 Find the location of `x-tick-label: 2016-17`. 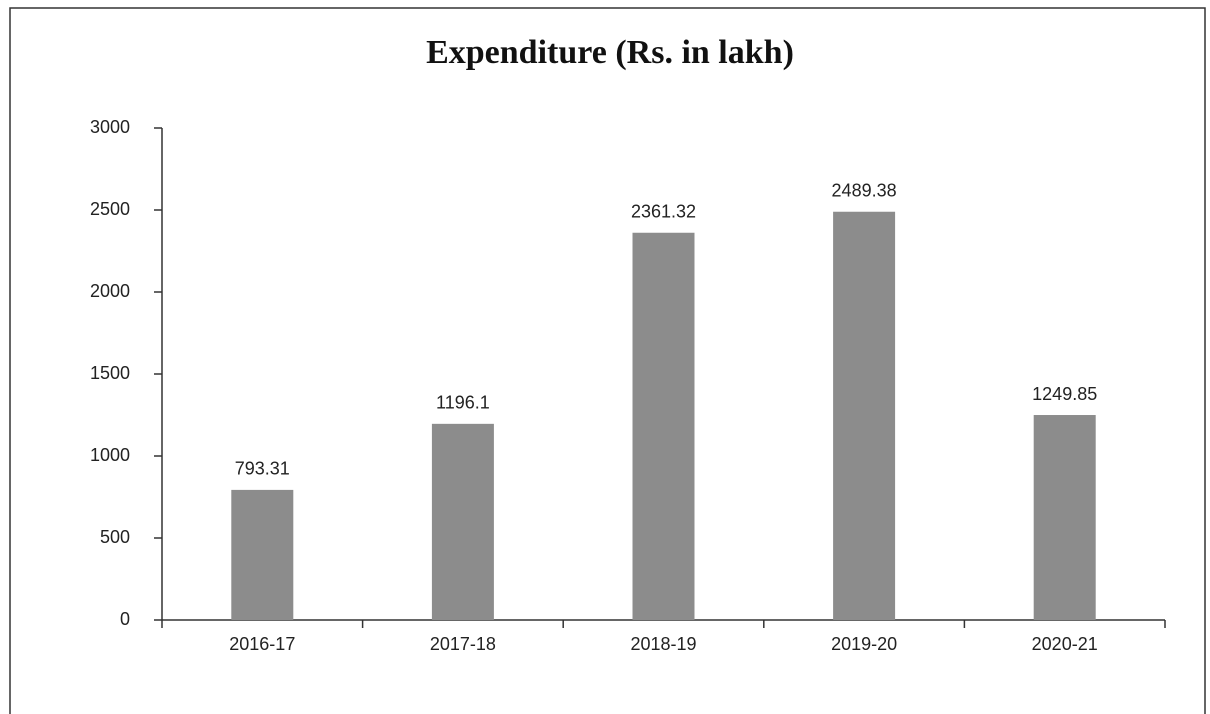

x-tick-label: 2016-17 is located at coordinates (262, 644).